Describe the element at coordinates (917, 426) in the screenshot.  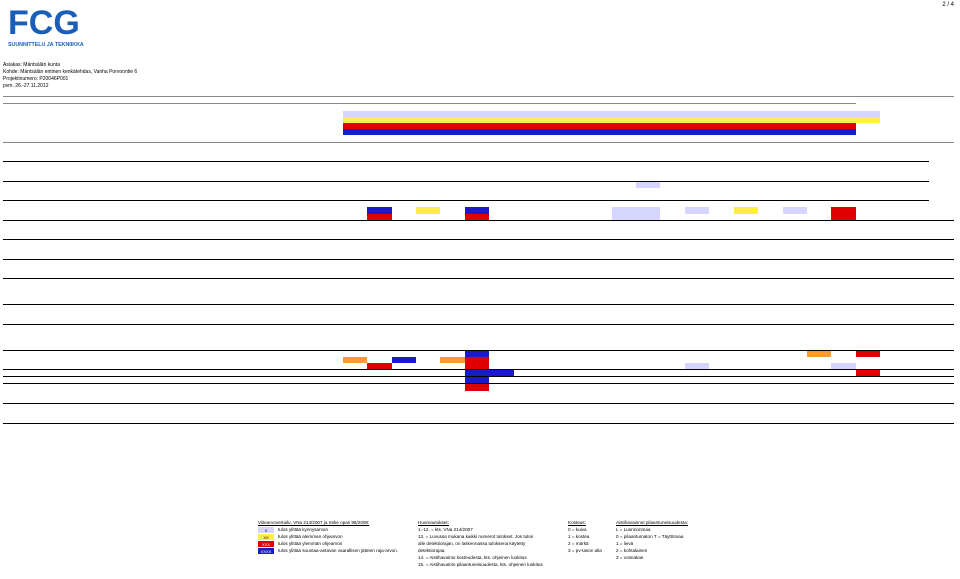
I see `kaivoseinayte-value` at that location.